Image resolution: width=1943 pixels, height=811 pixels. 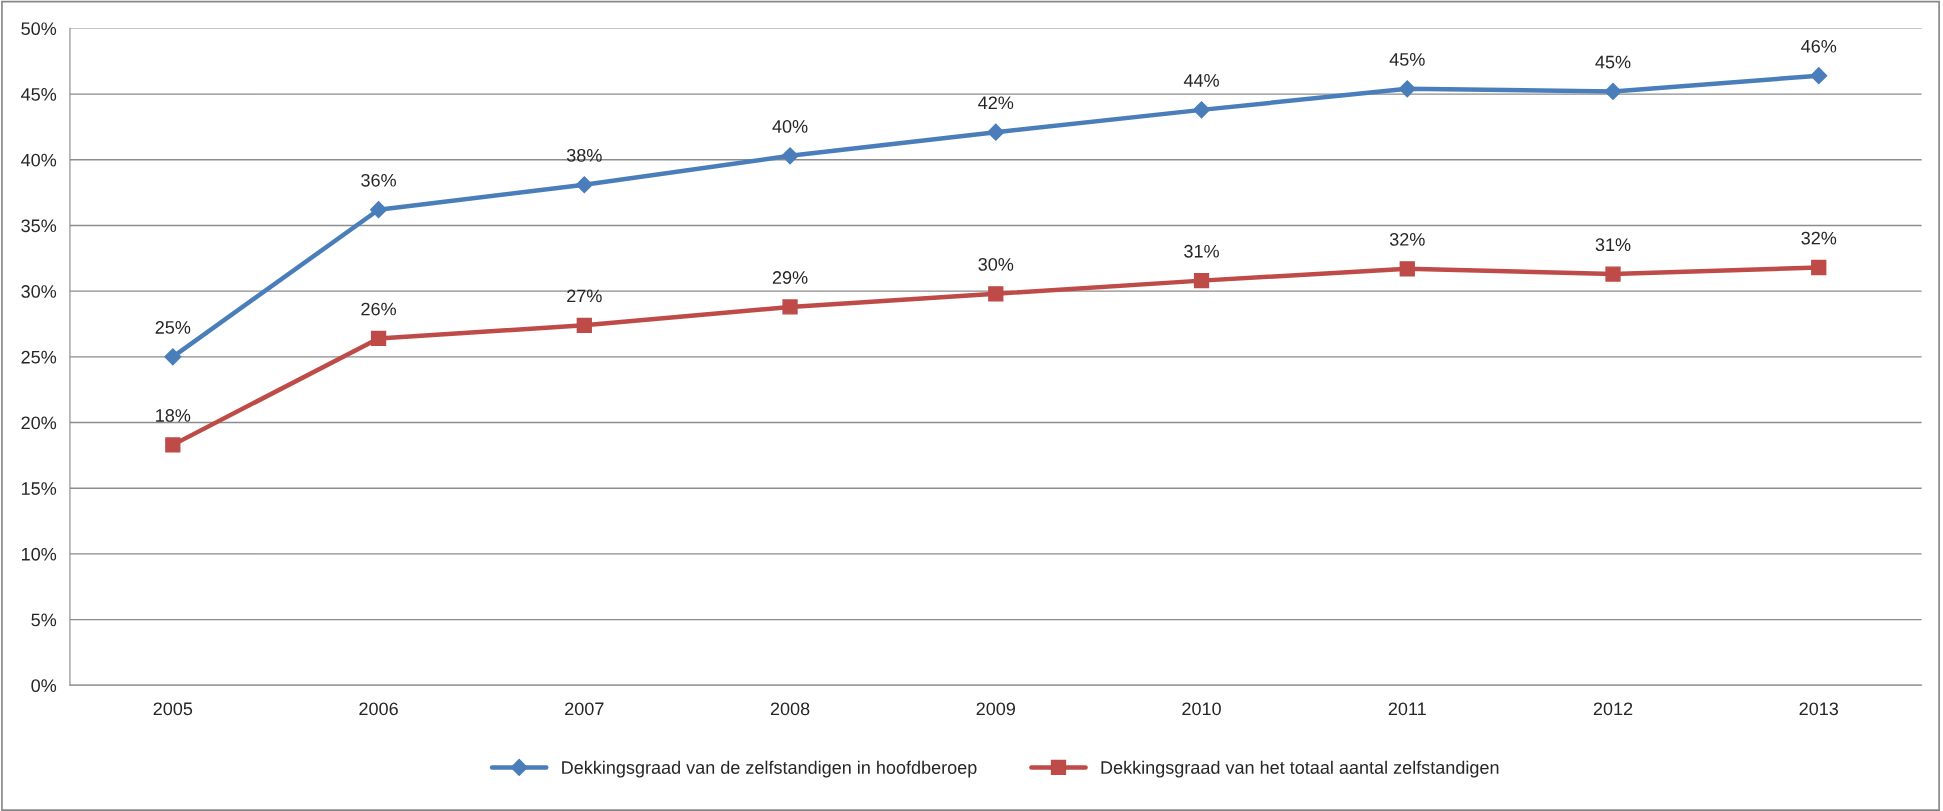 I want to click on data-label: 46%, so click(x=1819, y=46).